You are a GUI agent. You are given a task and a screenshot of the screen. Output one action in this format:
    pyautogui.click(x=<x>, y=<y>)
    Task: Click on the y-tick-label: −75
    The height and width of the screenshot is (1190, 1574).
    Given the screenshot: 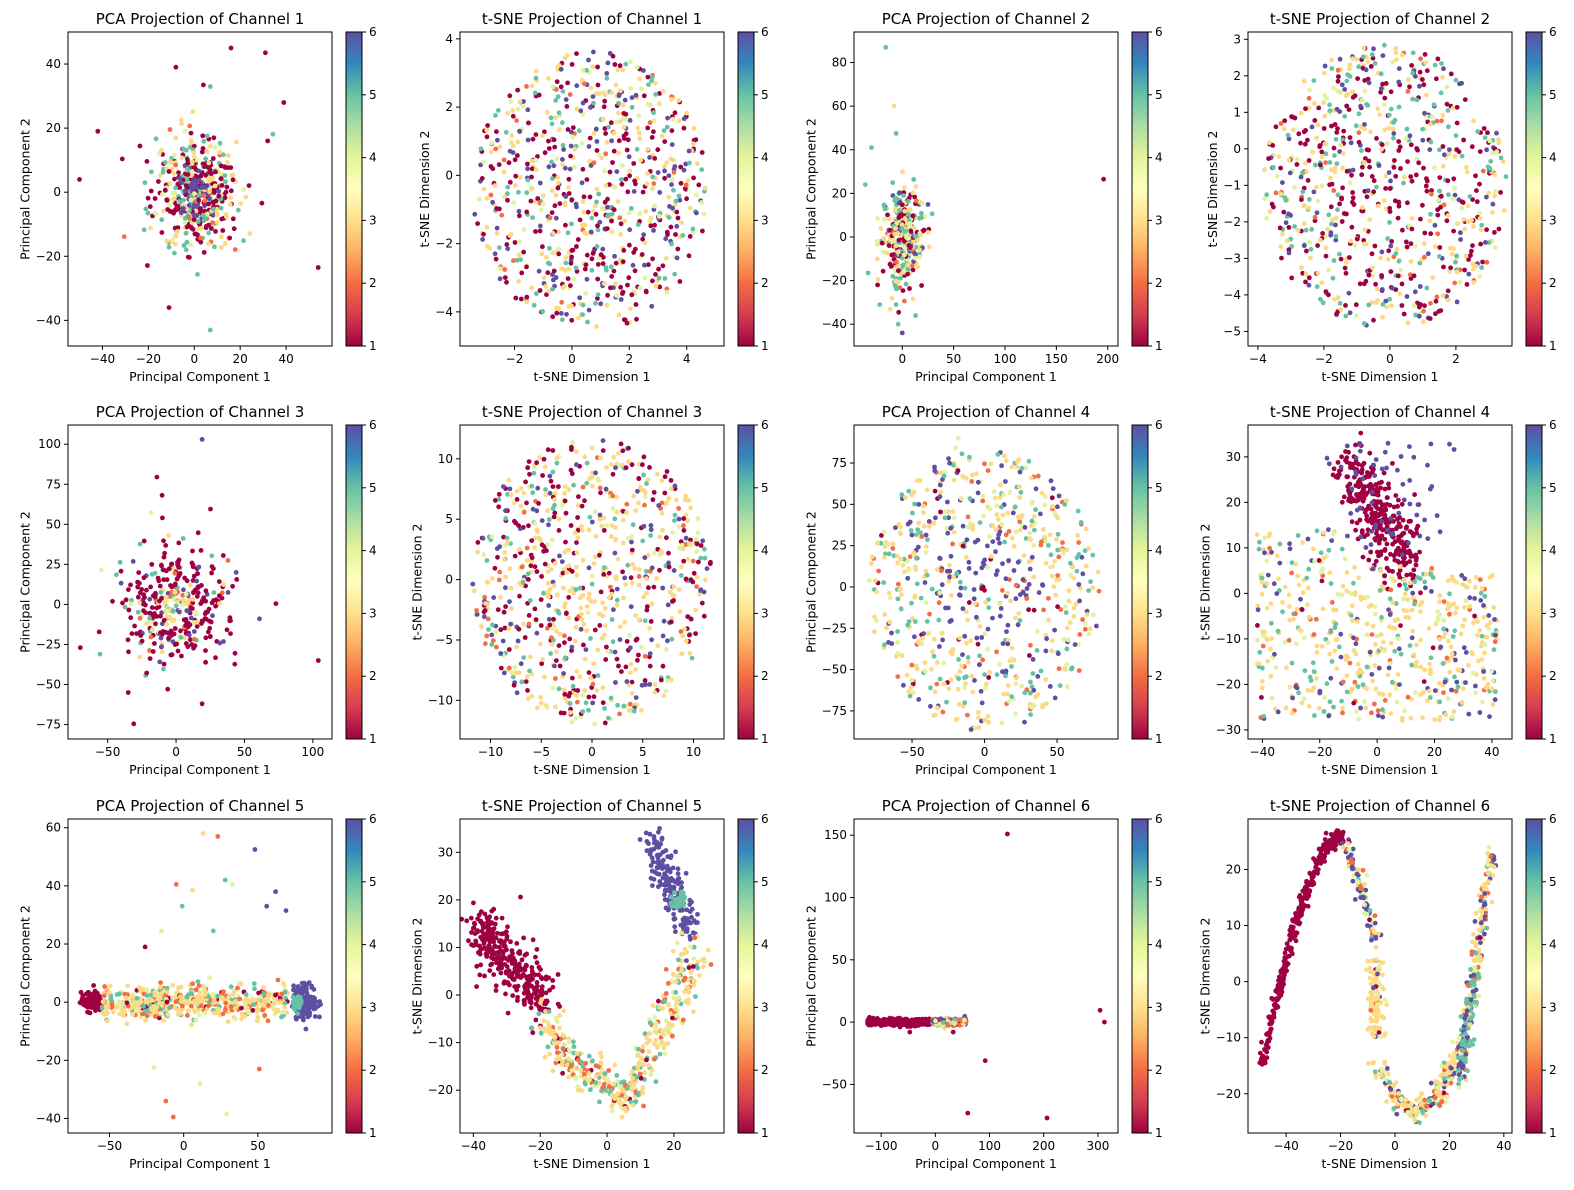 What is the action you would take?
    pyautogui.click(x=48, y=725)
    